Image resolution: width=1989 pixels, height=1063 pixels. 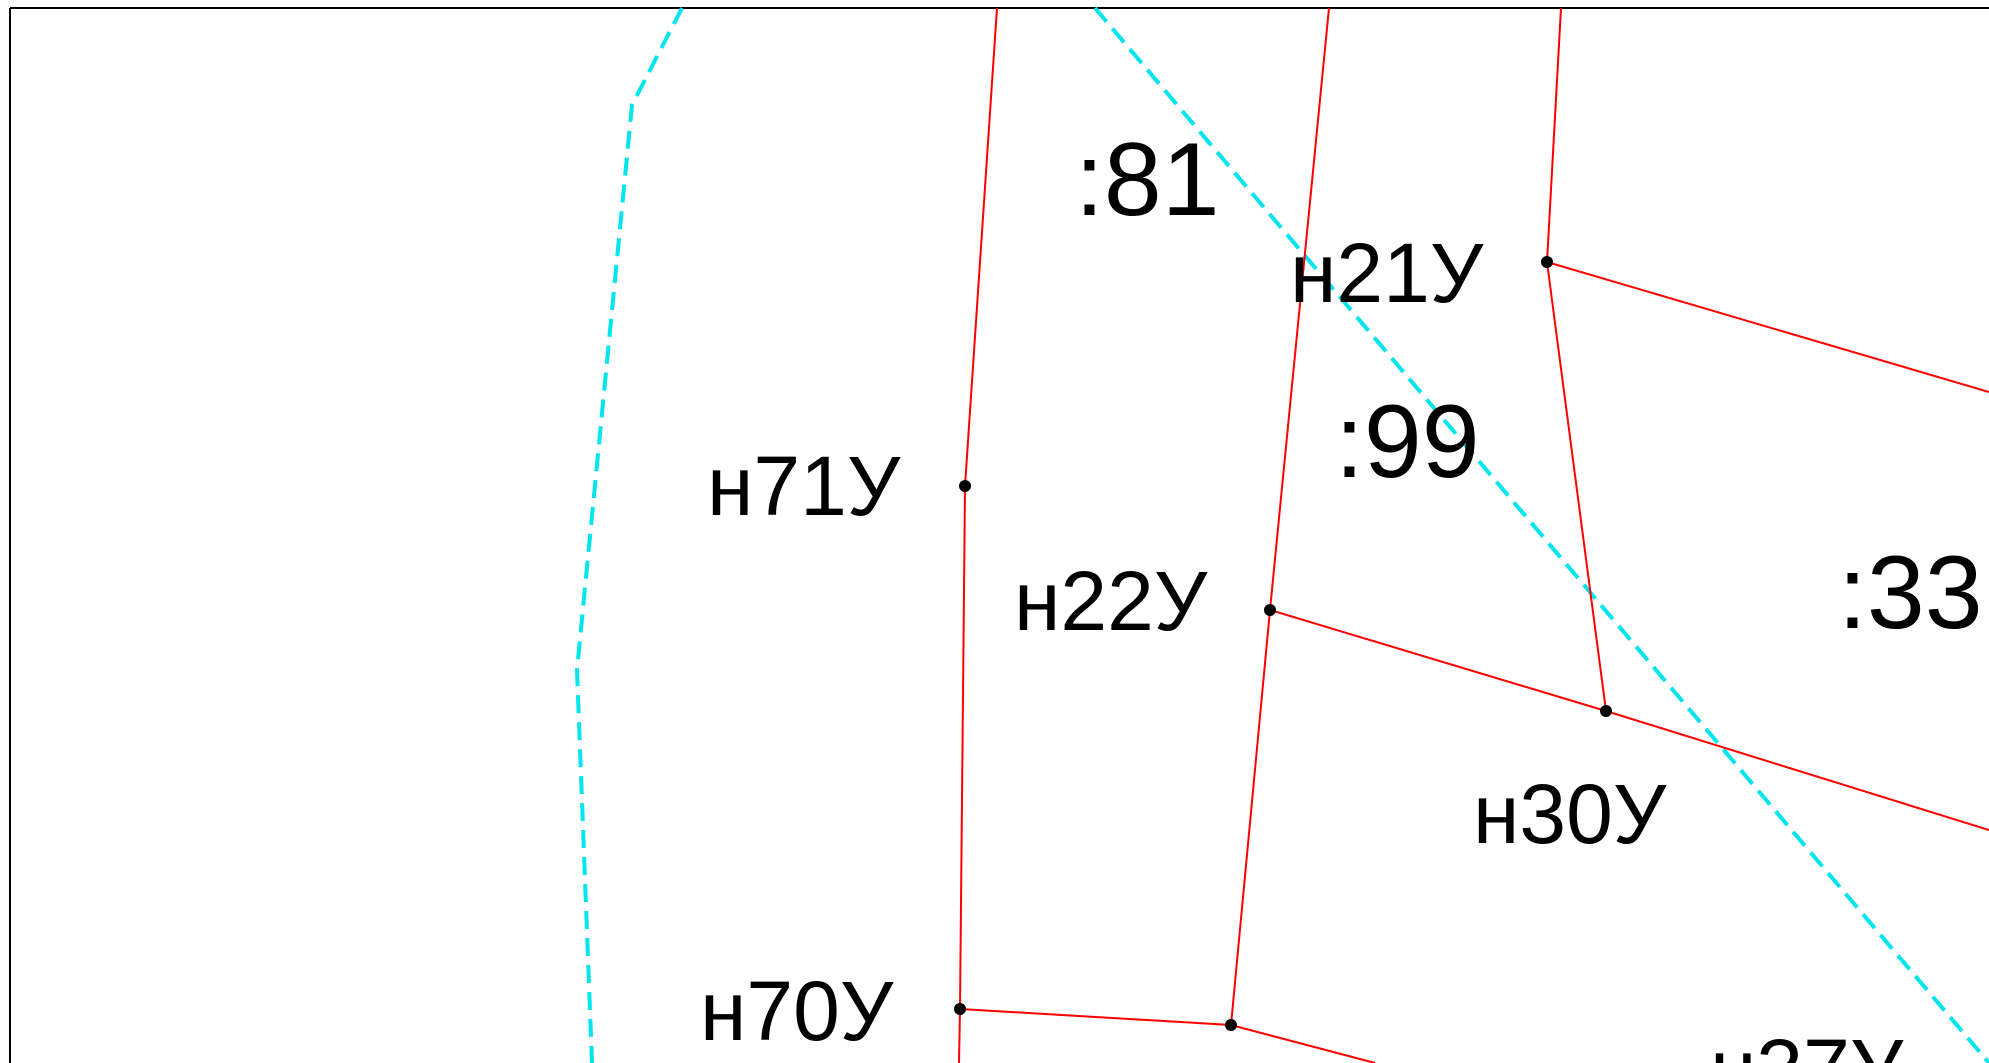 What do you see at coordinates (797, 1011) in the screenshot?
I see `point-label-n70: н70У` at bounding box center [797, 1011].